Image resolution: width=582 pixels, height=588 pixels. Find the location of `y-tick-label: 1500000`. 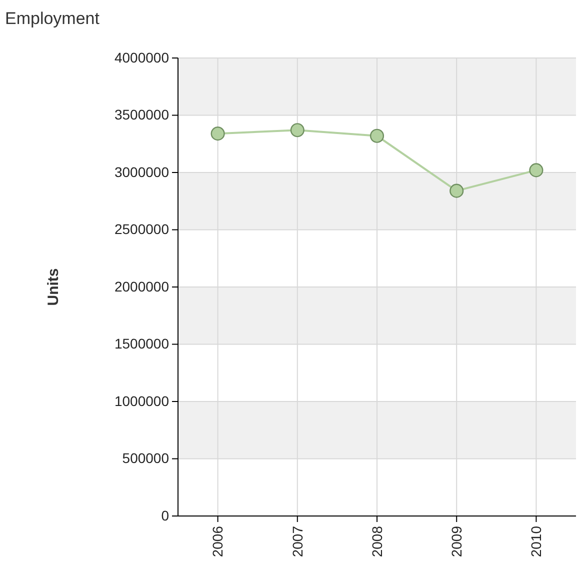

y-tick-label: 1500000 is located at coordinates (142, 344).